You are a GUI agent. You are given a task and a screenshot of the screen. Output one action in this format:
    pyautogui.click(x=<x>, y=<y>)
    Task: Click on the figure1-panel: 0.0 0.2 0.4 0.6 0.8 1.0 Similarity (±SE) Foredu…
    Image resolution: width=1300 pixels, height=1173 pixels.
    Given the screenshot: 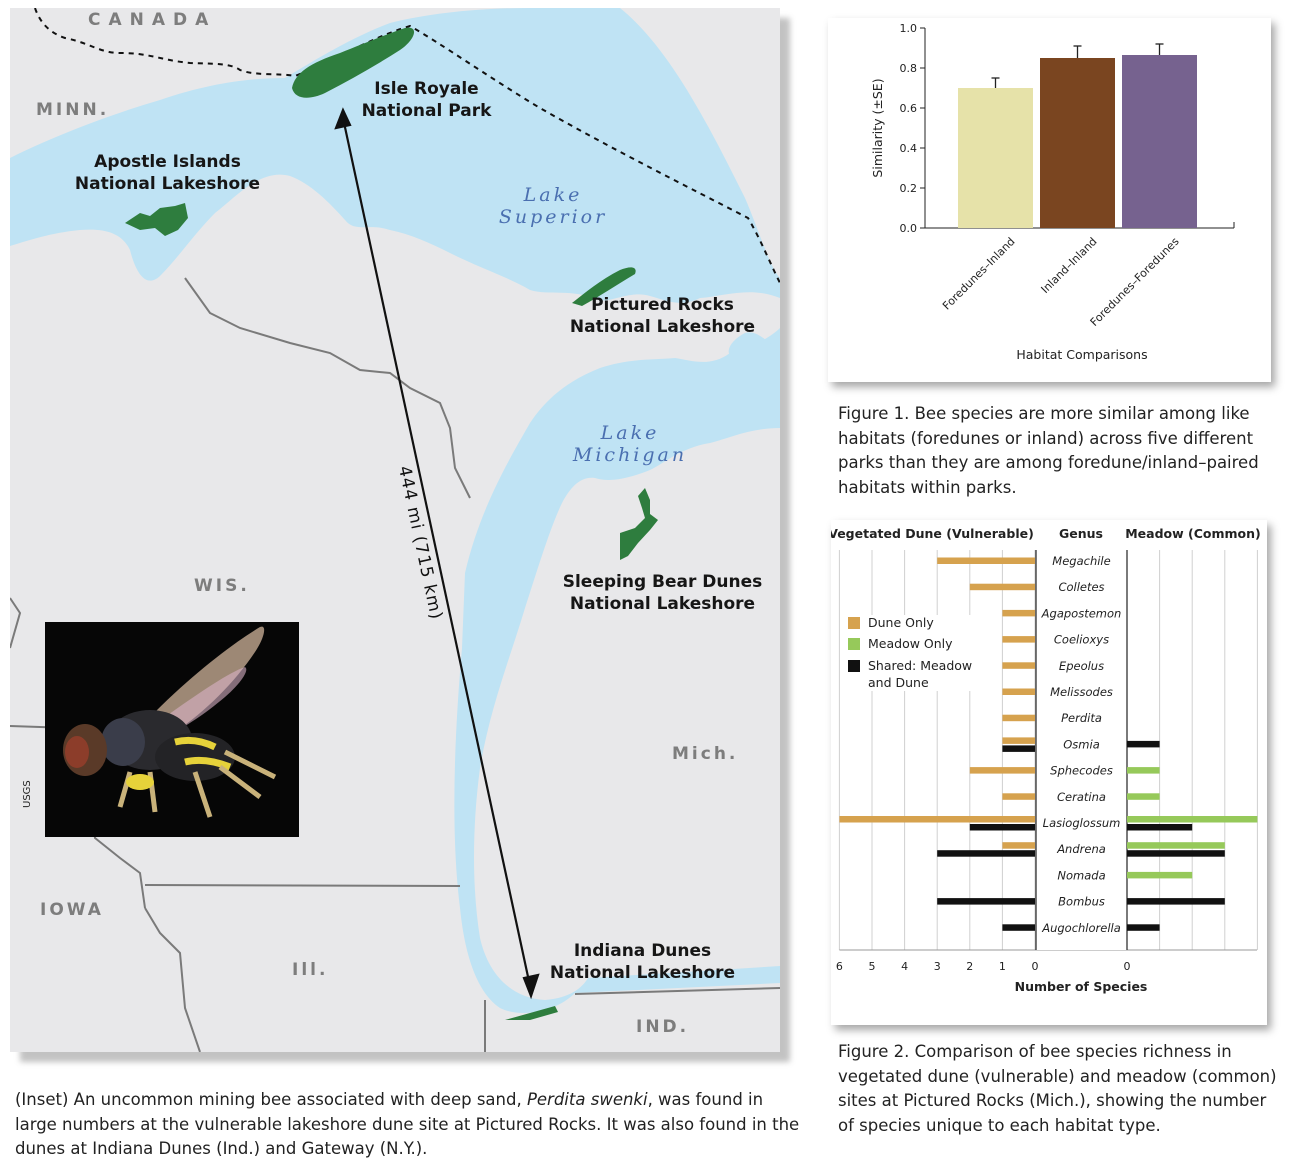 What is the action you would take?
    pyautogui.click(x=1049, y=200)
    